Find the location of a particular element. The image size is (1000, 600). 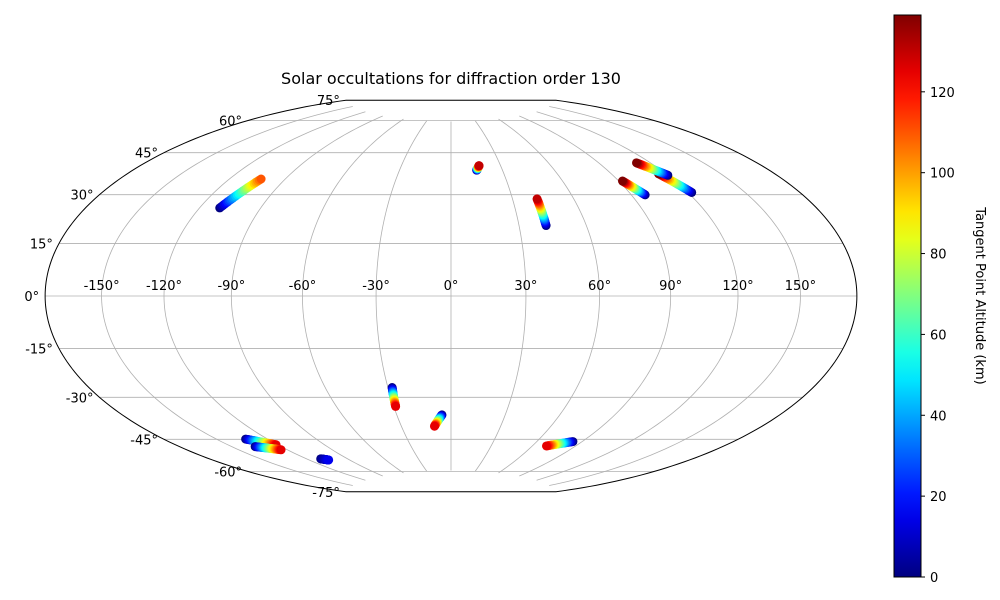

colorbar-tick-label: 80 is located at coordinates (938, 255).